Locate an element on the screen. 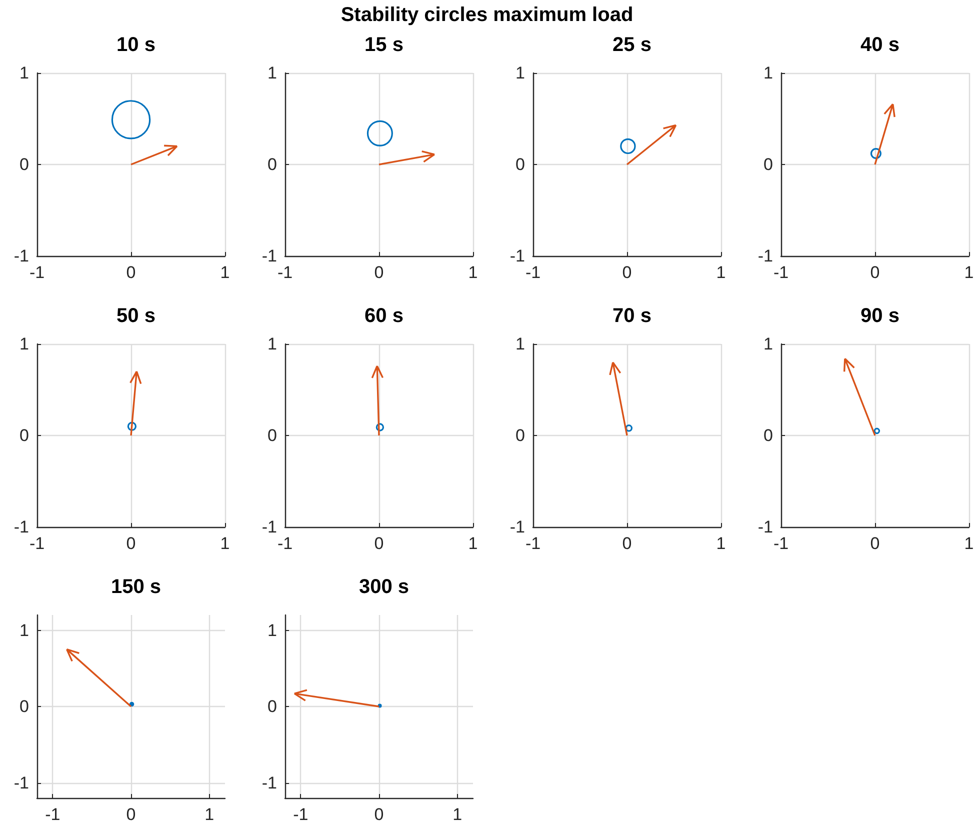  chart-title: 300 s is located at coordinates (384, 587).